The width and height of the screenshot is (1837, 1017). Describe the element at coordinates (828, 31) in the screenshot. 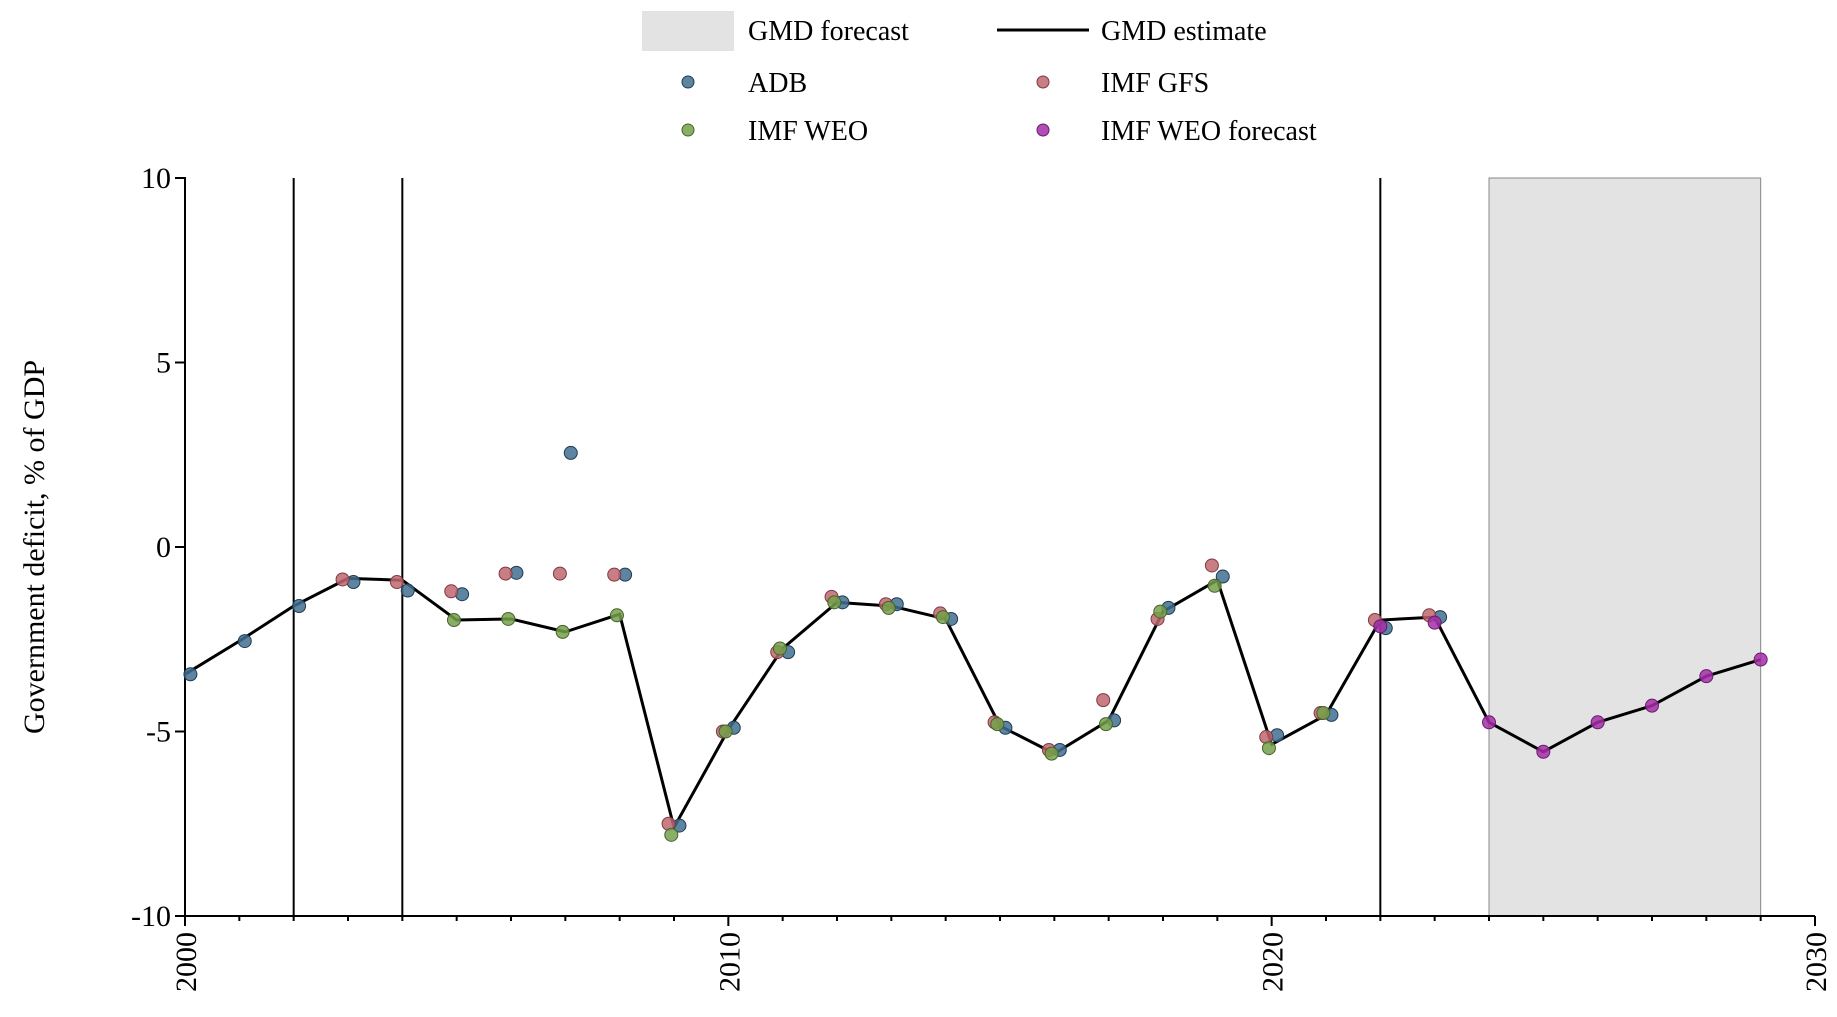

I see `legend-forecast-label: GMD forecast` at that location.